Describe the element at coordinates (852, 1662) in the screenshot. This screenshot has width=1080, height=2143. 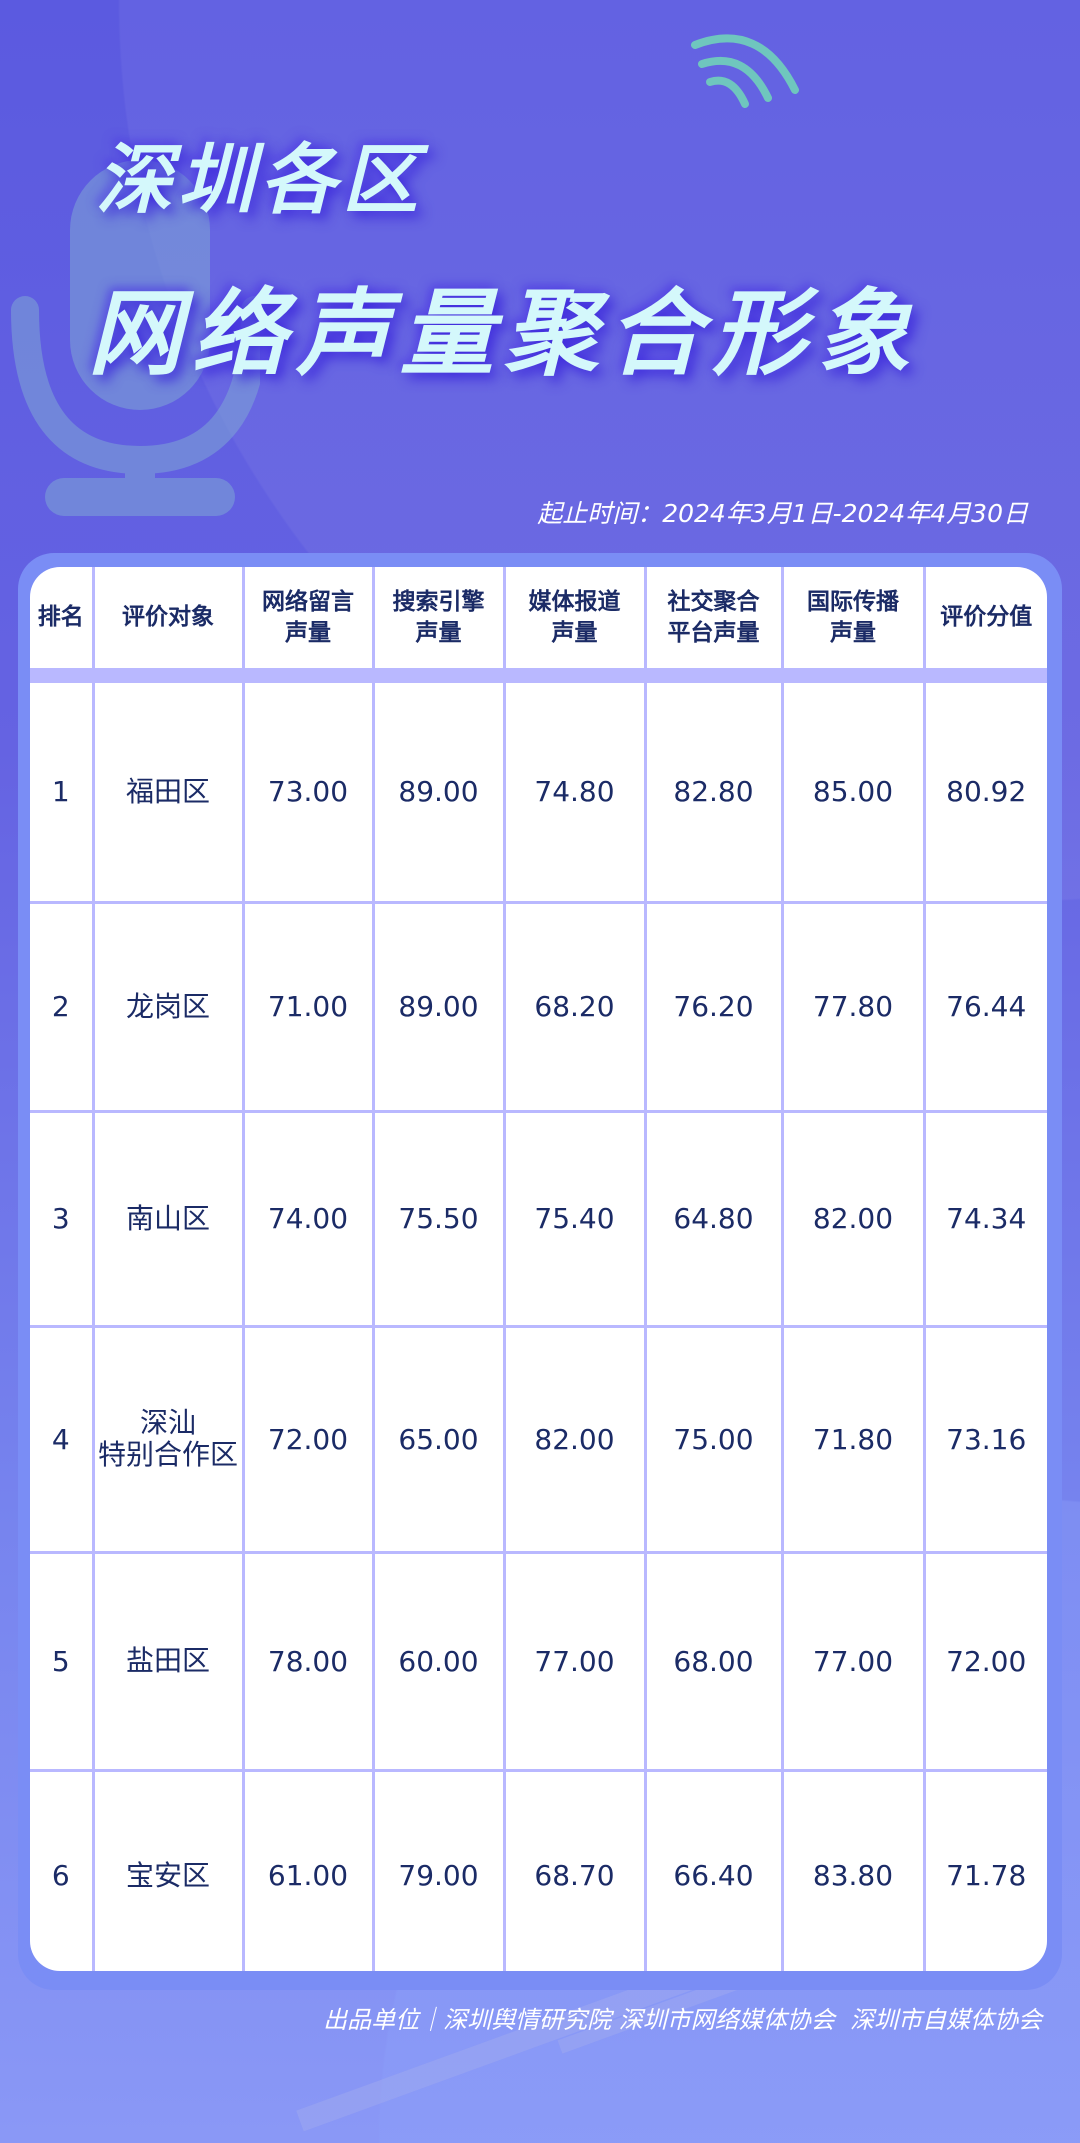
I see `cell-international: 77.00` at that location.